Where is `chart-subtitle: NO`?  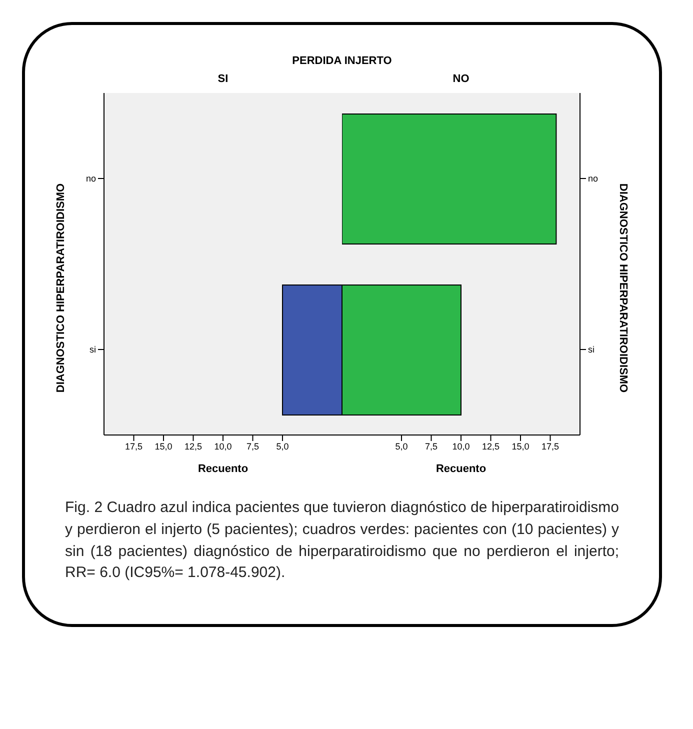 chart-subtitle: NO is located at coordinates (461, 80).